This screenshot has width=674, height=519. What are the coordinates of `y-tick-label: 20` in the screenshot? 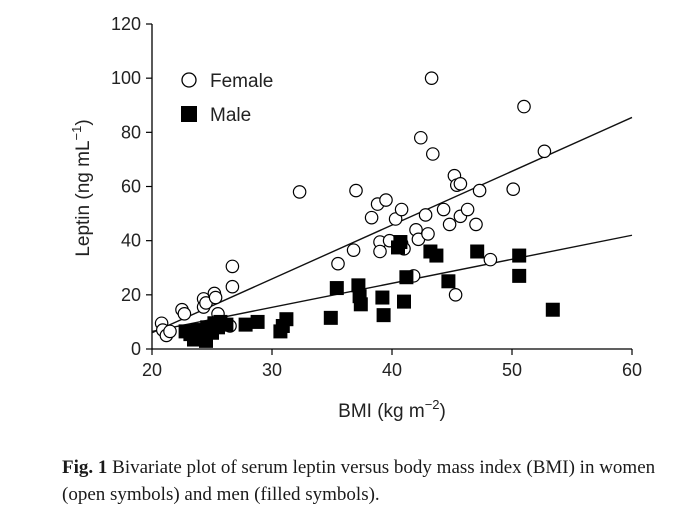 It's located at (131, 295).